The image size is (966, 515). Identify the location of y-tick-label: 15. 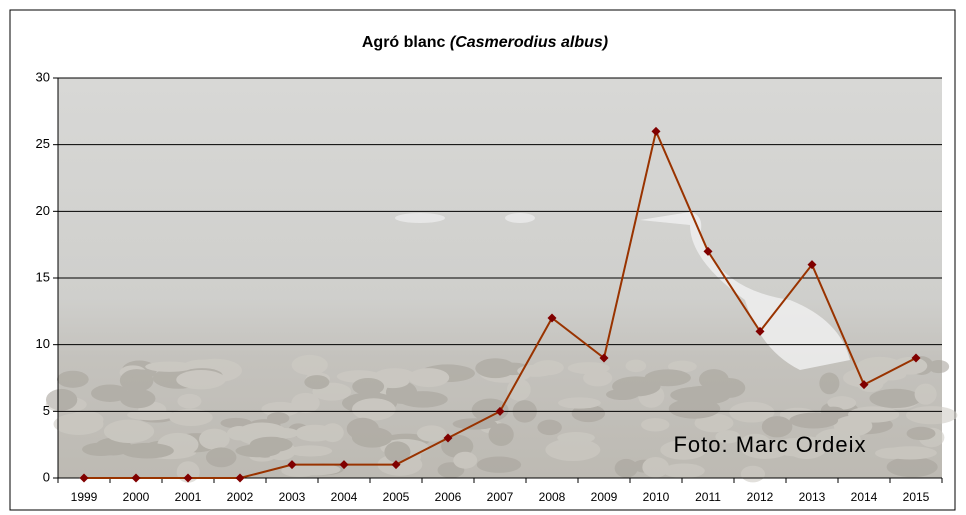
(43, 276).